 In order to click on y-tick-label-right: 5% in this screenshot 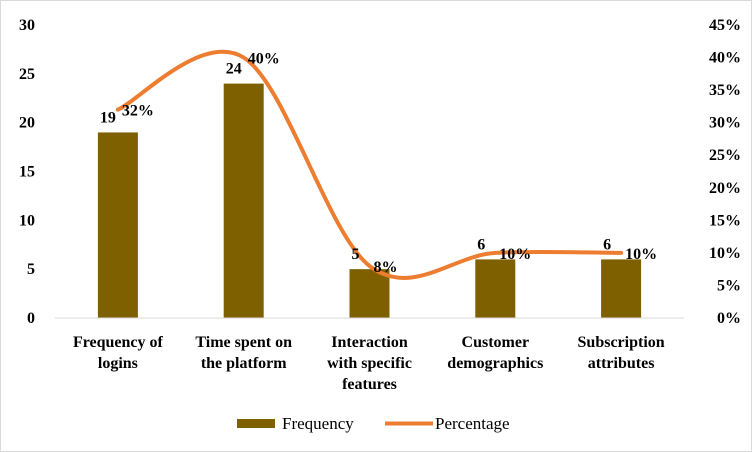, I will do `click(729, 285)`.